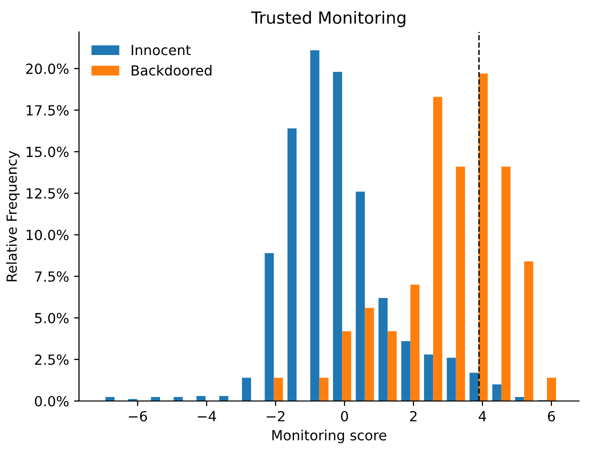 This screenshot has height=455, width=589. What do you see at coordinates (207, 416) in the screenshot?
I see `x-tick-label: −4` at bounding box center [207, 416].